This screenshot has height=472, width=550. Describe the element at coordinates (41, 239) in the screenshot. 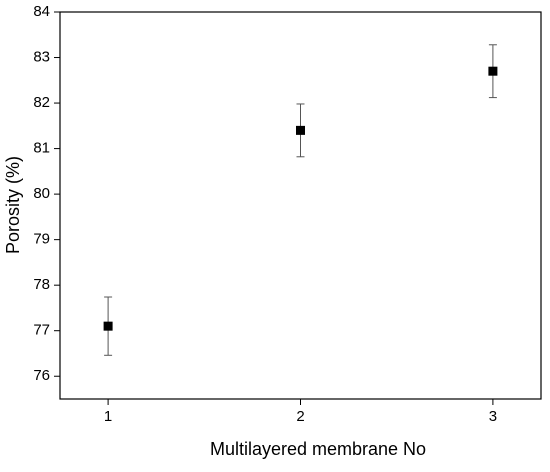

I see `y-tick-label: 79` at that location.